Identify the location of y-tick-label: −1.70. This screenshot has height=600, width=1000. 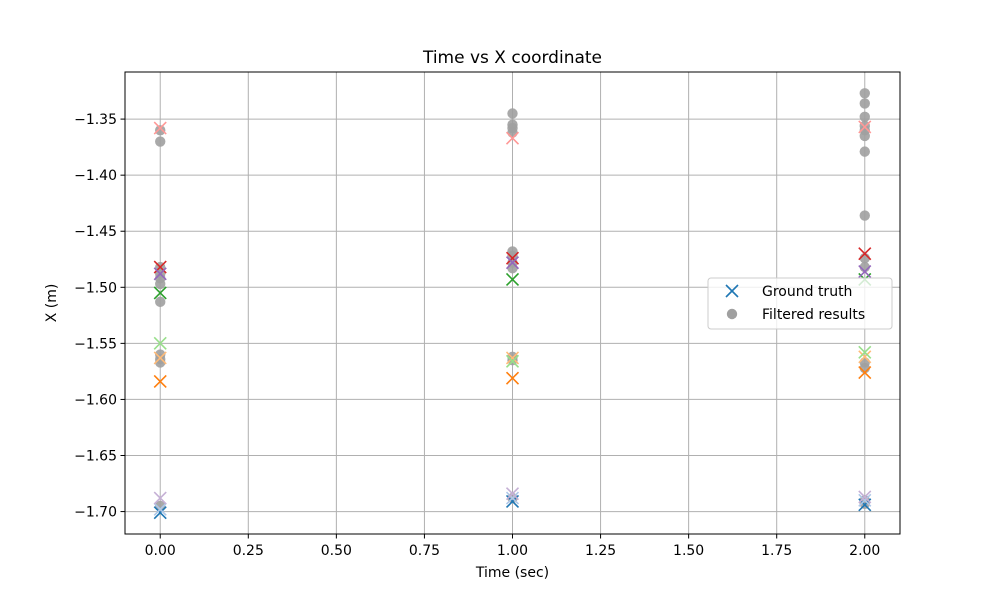
(95, 513).